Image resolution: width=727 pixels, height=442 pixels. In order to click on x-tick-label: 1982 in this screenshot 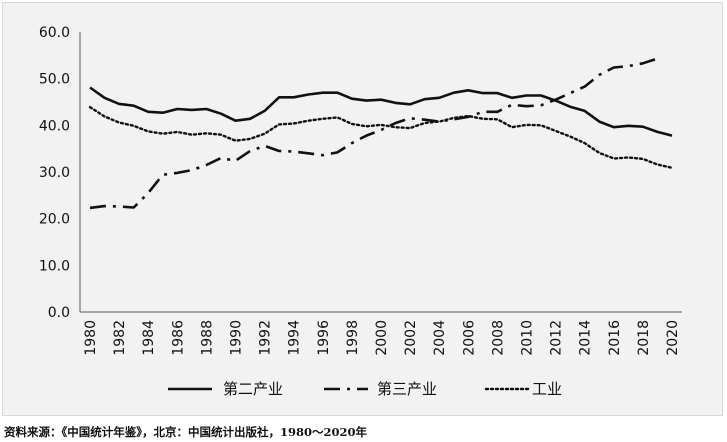, I will do `click(120, 338)`.